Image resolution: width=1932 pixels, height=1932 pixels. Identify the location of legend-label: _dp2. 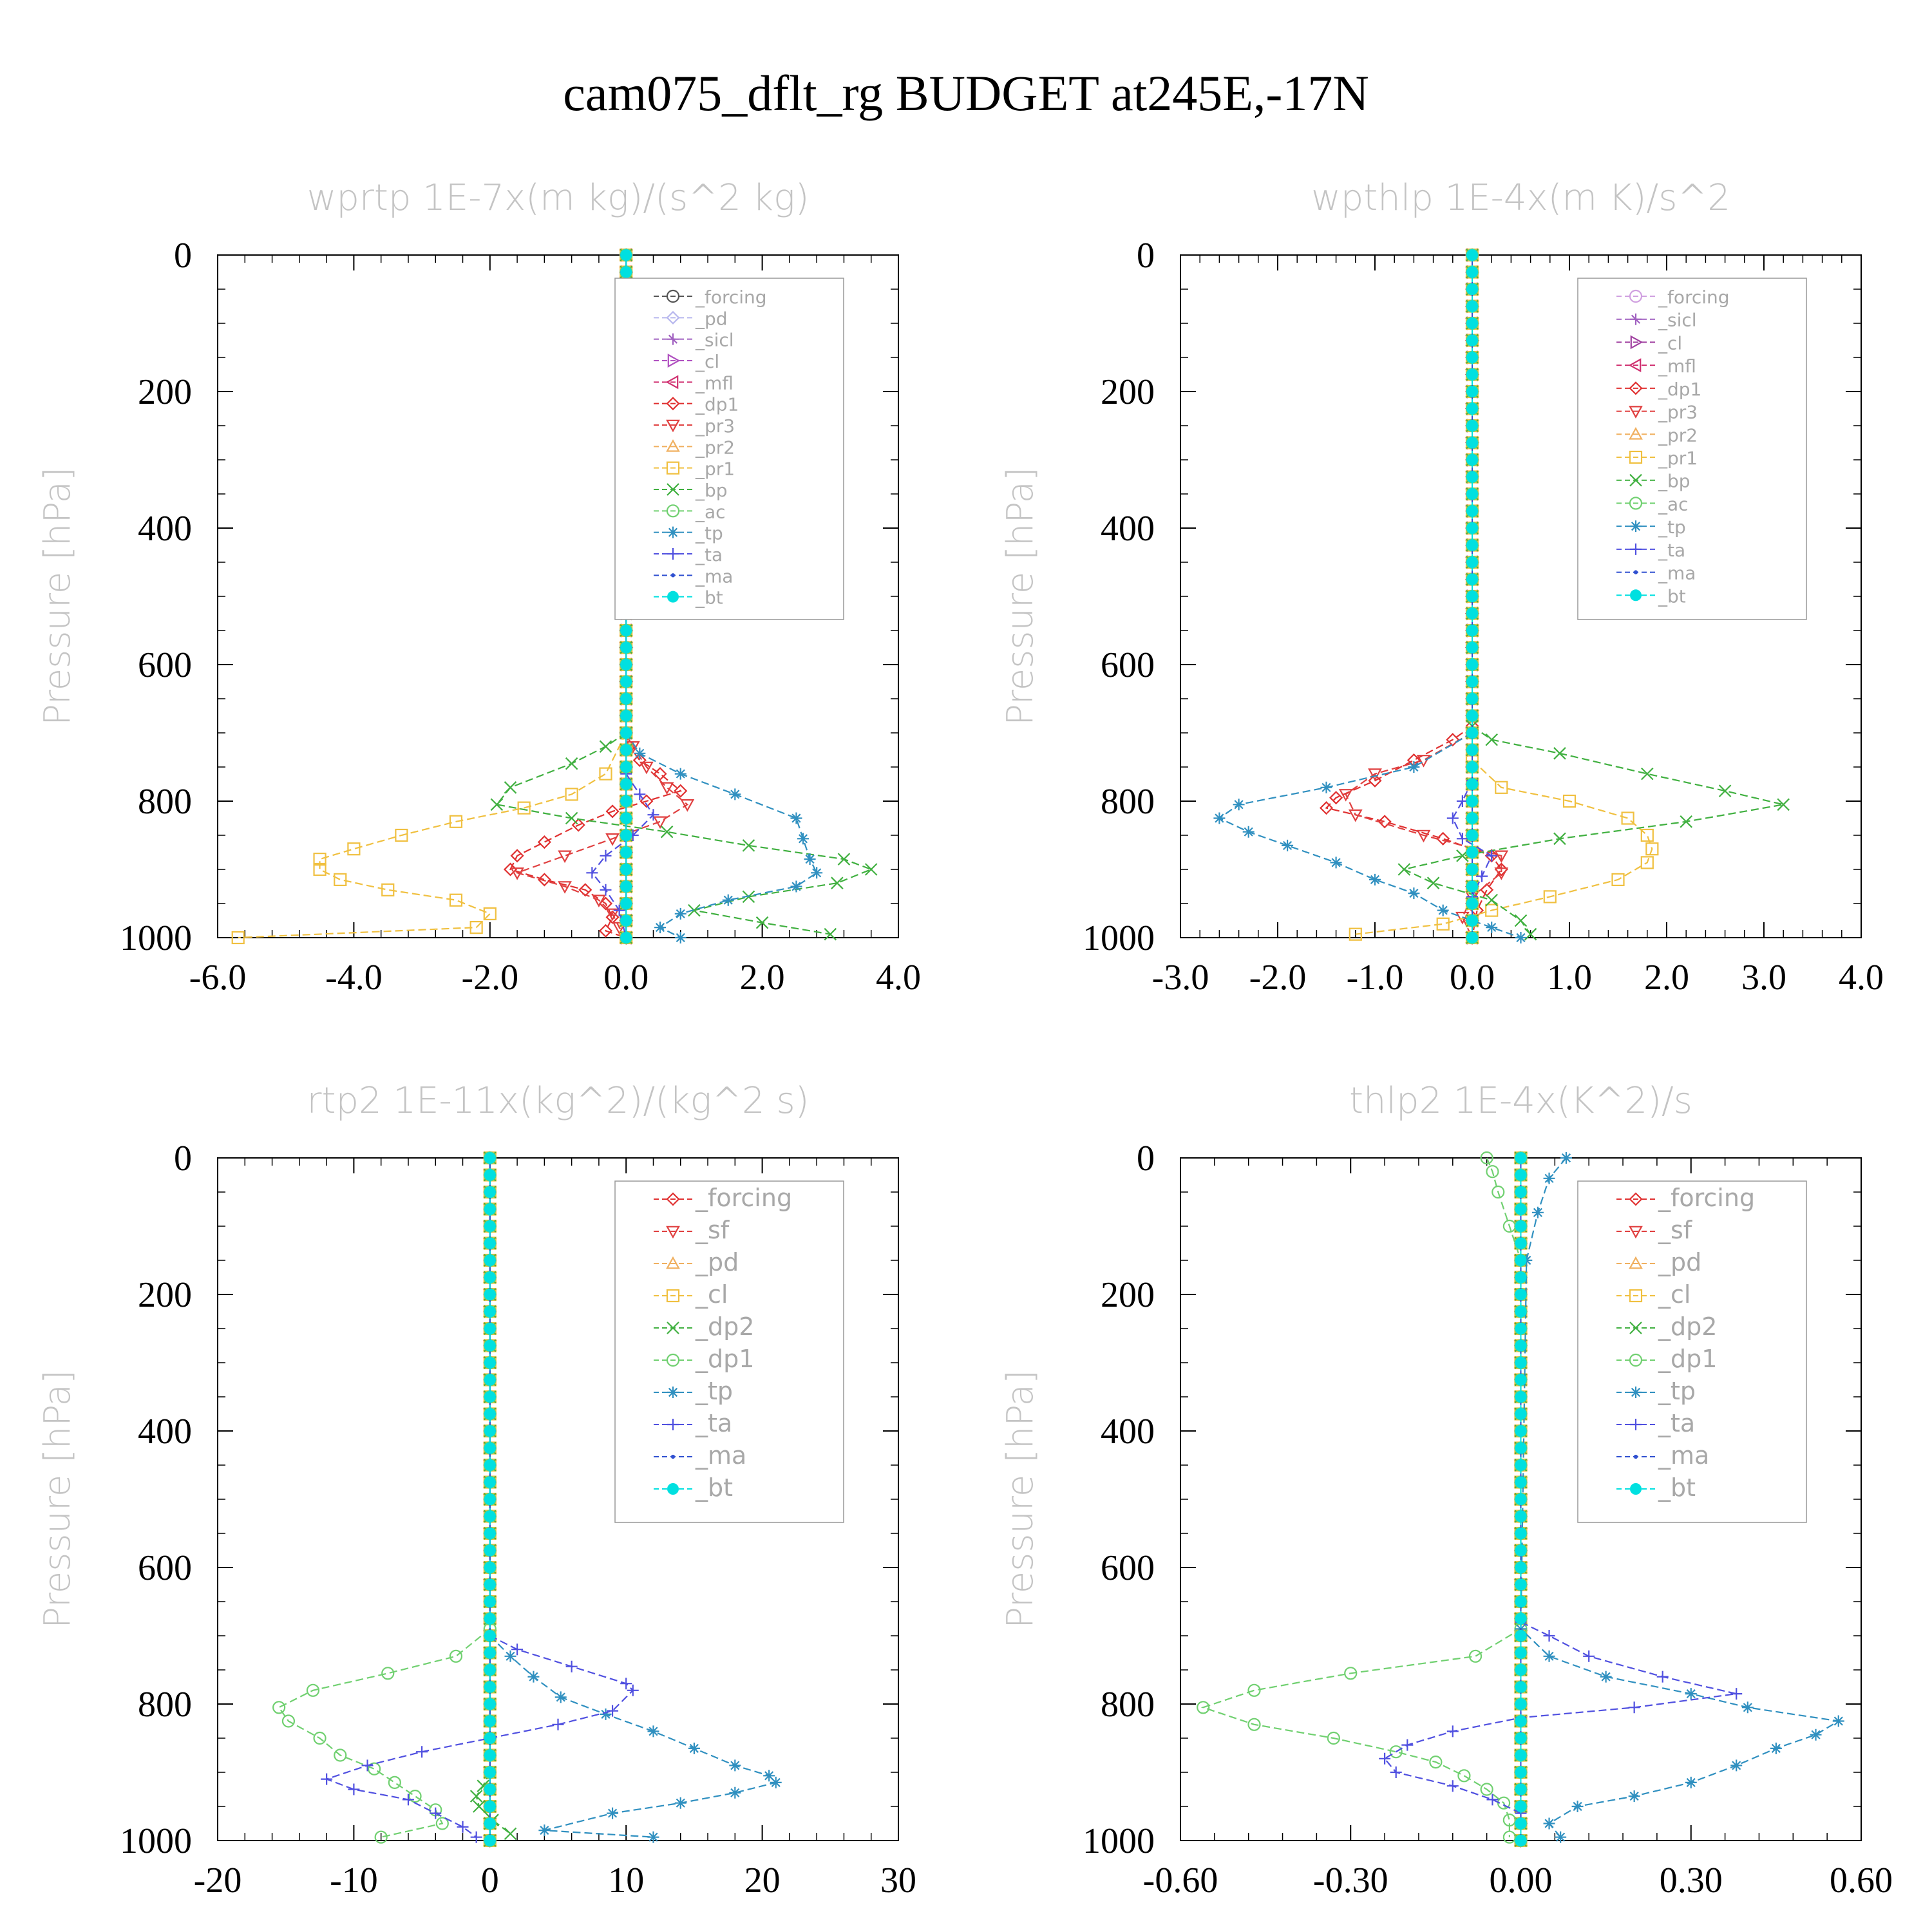
(1688, 1326).